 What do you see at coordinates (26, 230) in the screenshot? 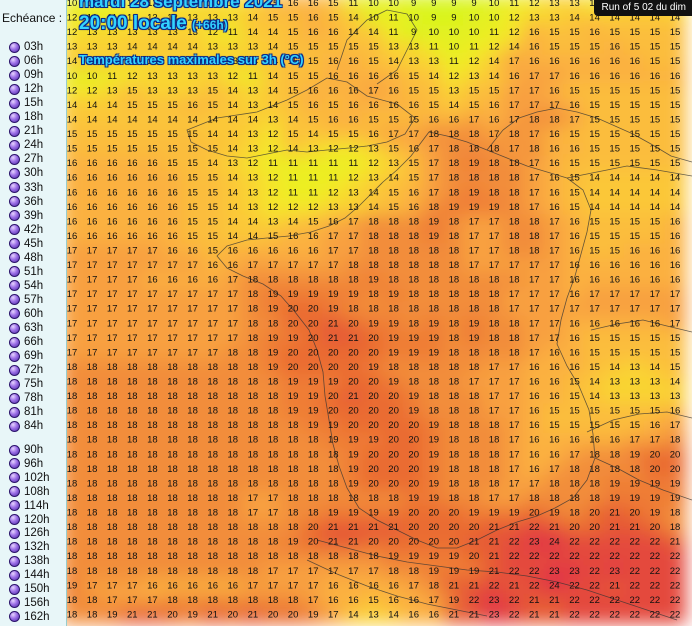
I see `forecast-step-42h: 42h` at bounding box center [26, 230].